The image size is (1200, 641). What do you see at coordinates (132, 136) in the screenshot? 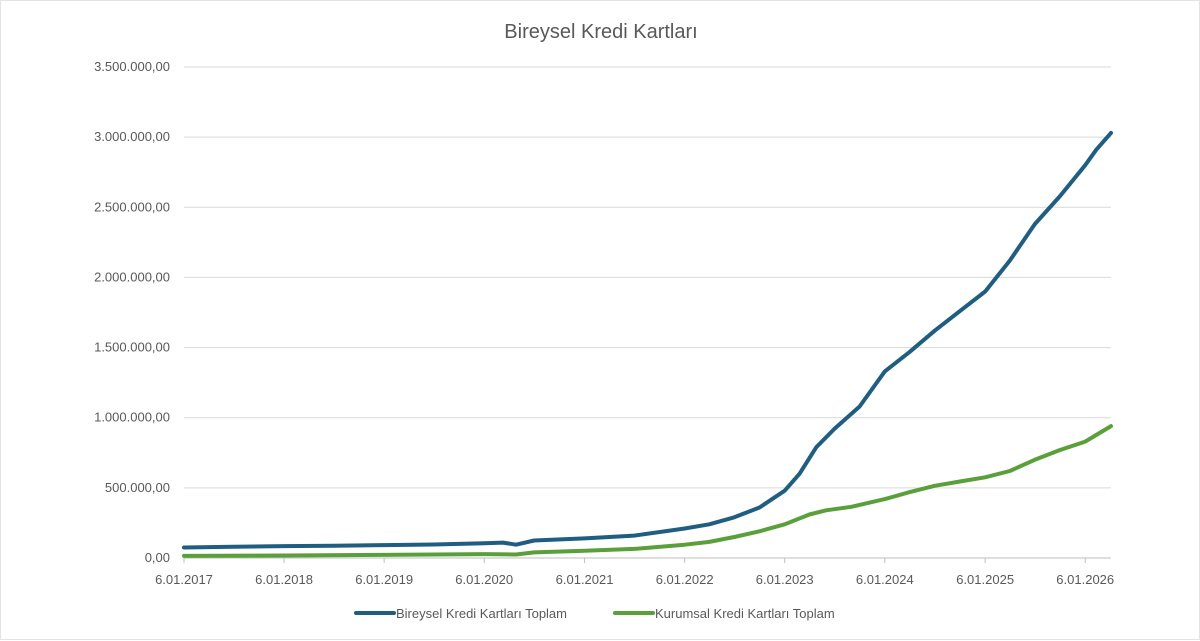
I see `y-tick-label: 3.000.000,00` at bounding box center [132, 136].